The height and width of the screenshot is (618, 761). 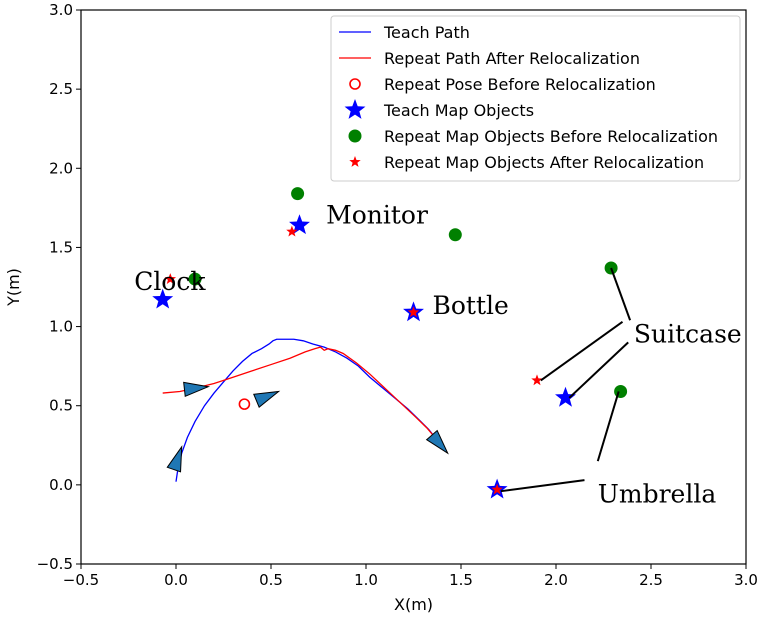 What do you see at coordinates (512, 58) in the screenshot?
I see `legend-label-1: Repeat Path After Relocalization` at bounding box center [512, 58].